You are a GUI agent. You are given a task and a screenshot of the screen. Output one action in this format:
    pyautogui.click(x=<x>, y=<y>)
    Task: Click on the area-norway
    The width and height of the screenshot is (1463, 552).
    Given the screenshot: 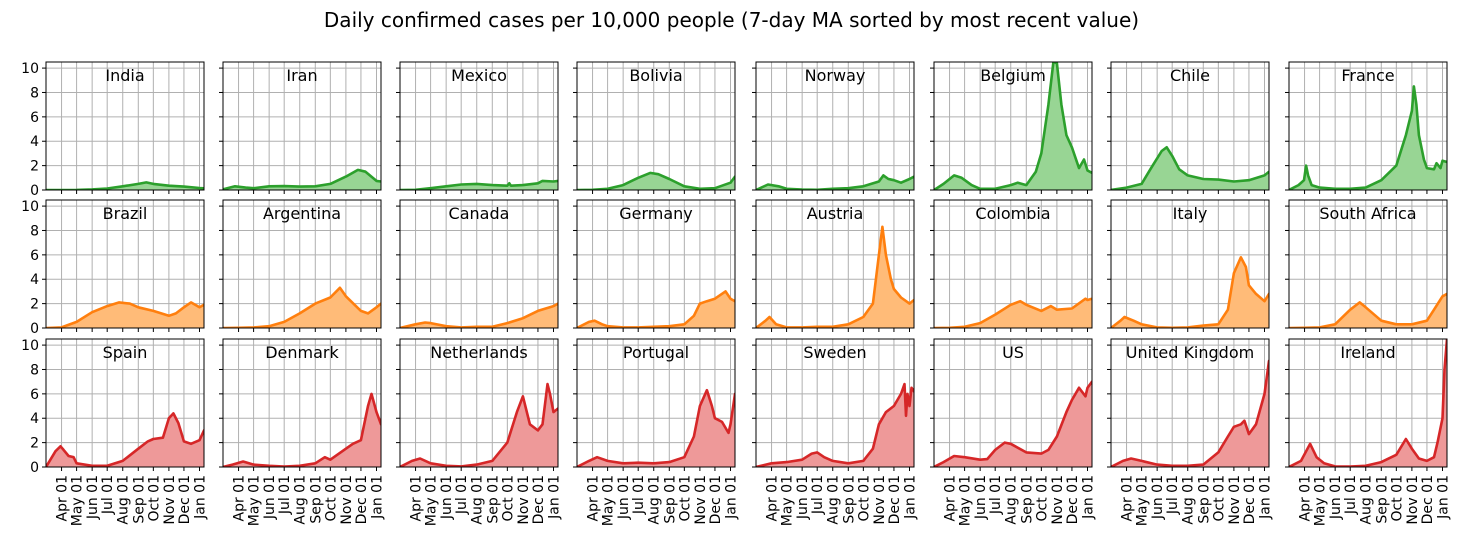 What is the action you would take?
    pyautogui.click(x=835, y=182)
    